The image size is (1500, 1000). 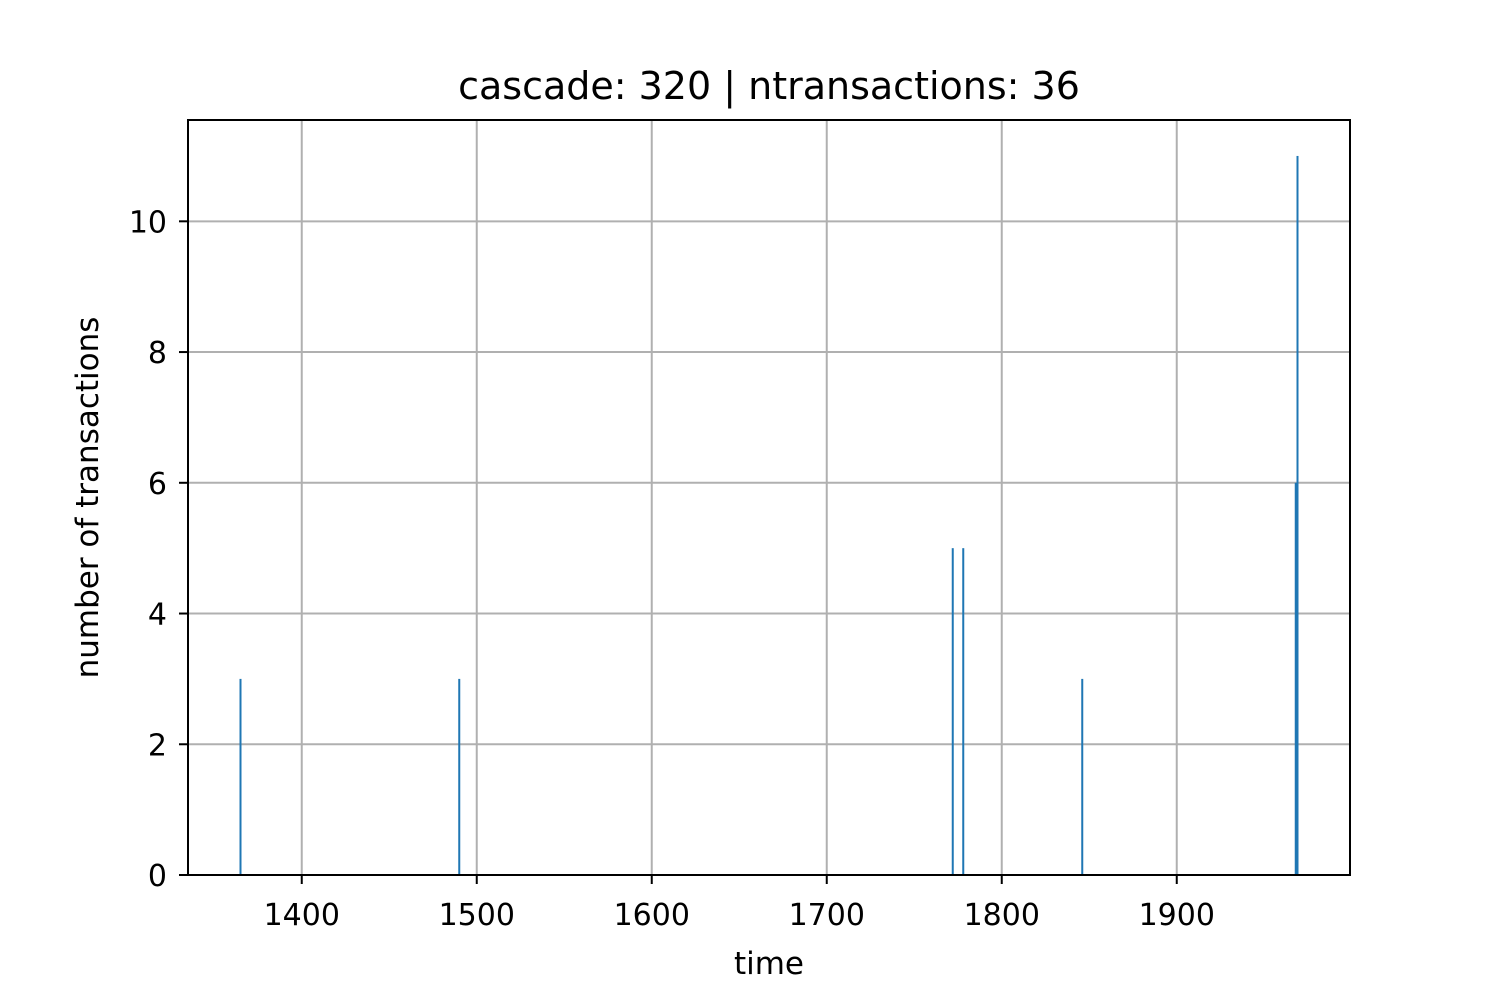 What do you see at coordinates (827, 915) in the screenshot?
I see `x-tick-label: 1700` at bounding box center [827, 915].